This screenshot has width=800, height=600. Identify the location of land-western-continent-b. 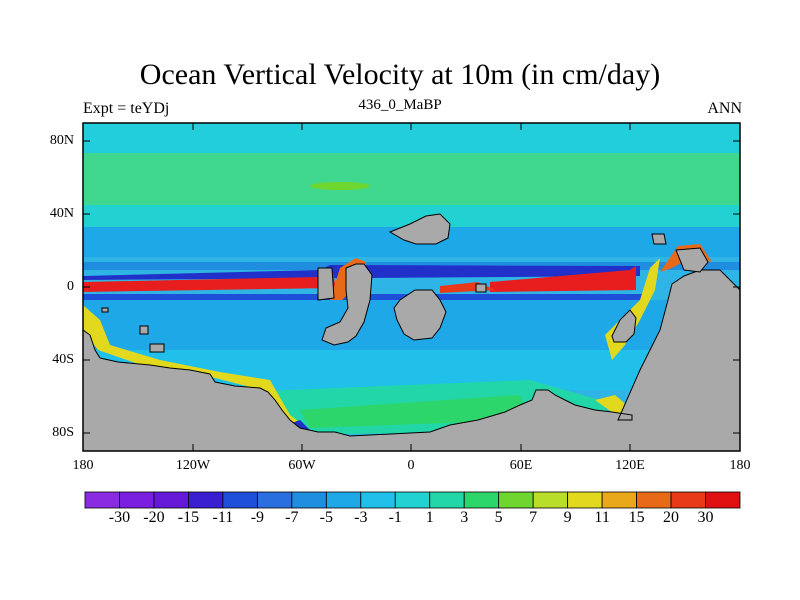
(347, 304).